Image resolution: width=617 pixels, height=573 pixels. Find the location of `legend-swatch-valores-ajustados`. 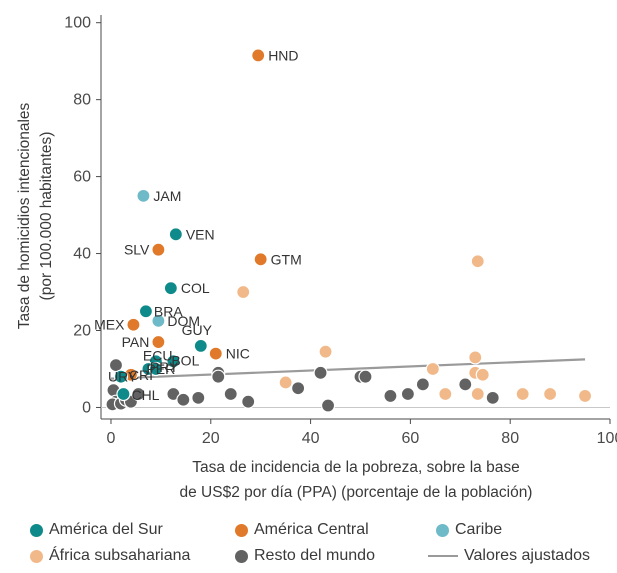

legend-swatch-valores-ajustados is located at coordinates (443, 556).